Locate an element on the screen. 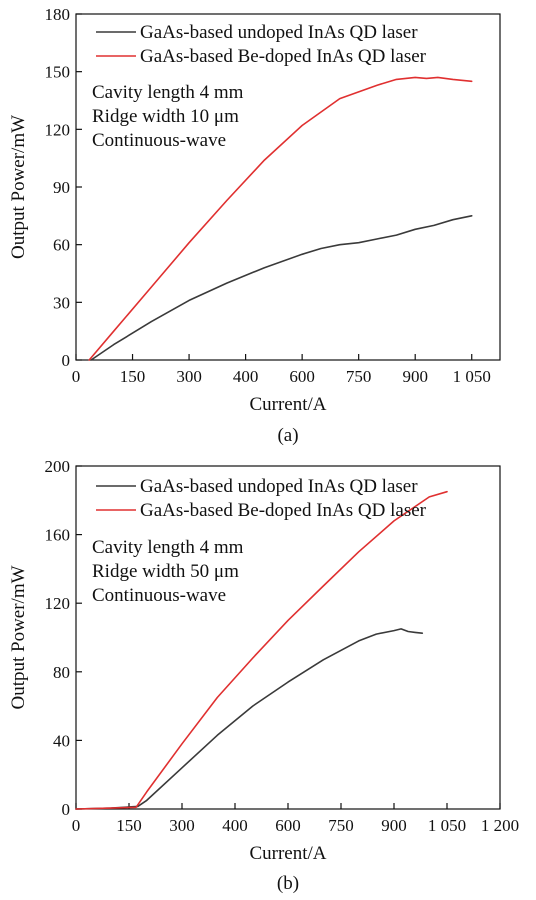 The height and width of the screenshot is (900, 536). annotation-text: Ridge width 50 μm is located at coordinates (165, 571).